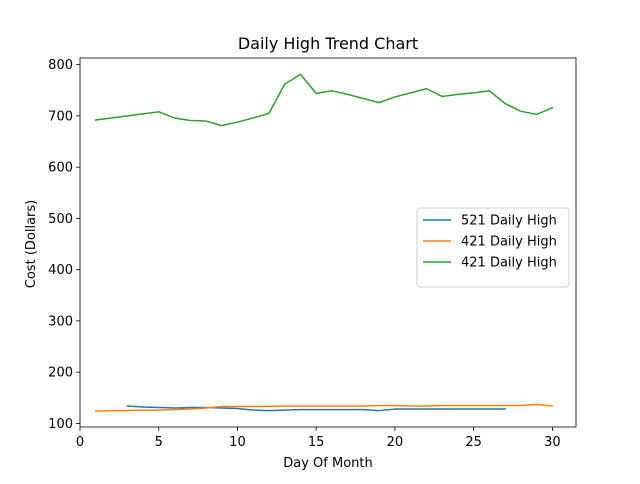  What do you see at coordinates (60, 424) in the screenshot?
I see `y-tick-label: 100` at bounding box center [60, 424].